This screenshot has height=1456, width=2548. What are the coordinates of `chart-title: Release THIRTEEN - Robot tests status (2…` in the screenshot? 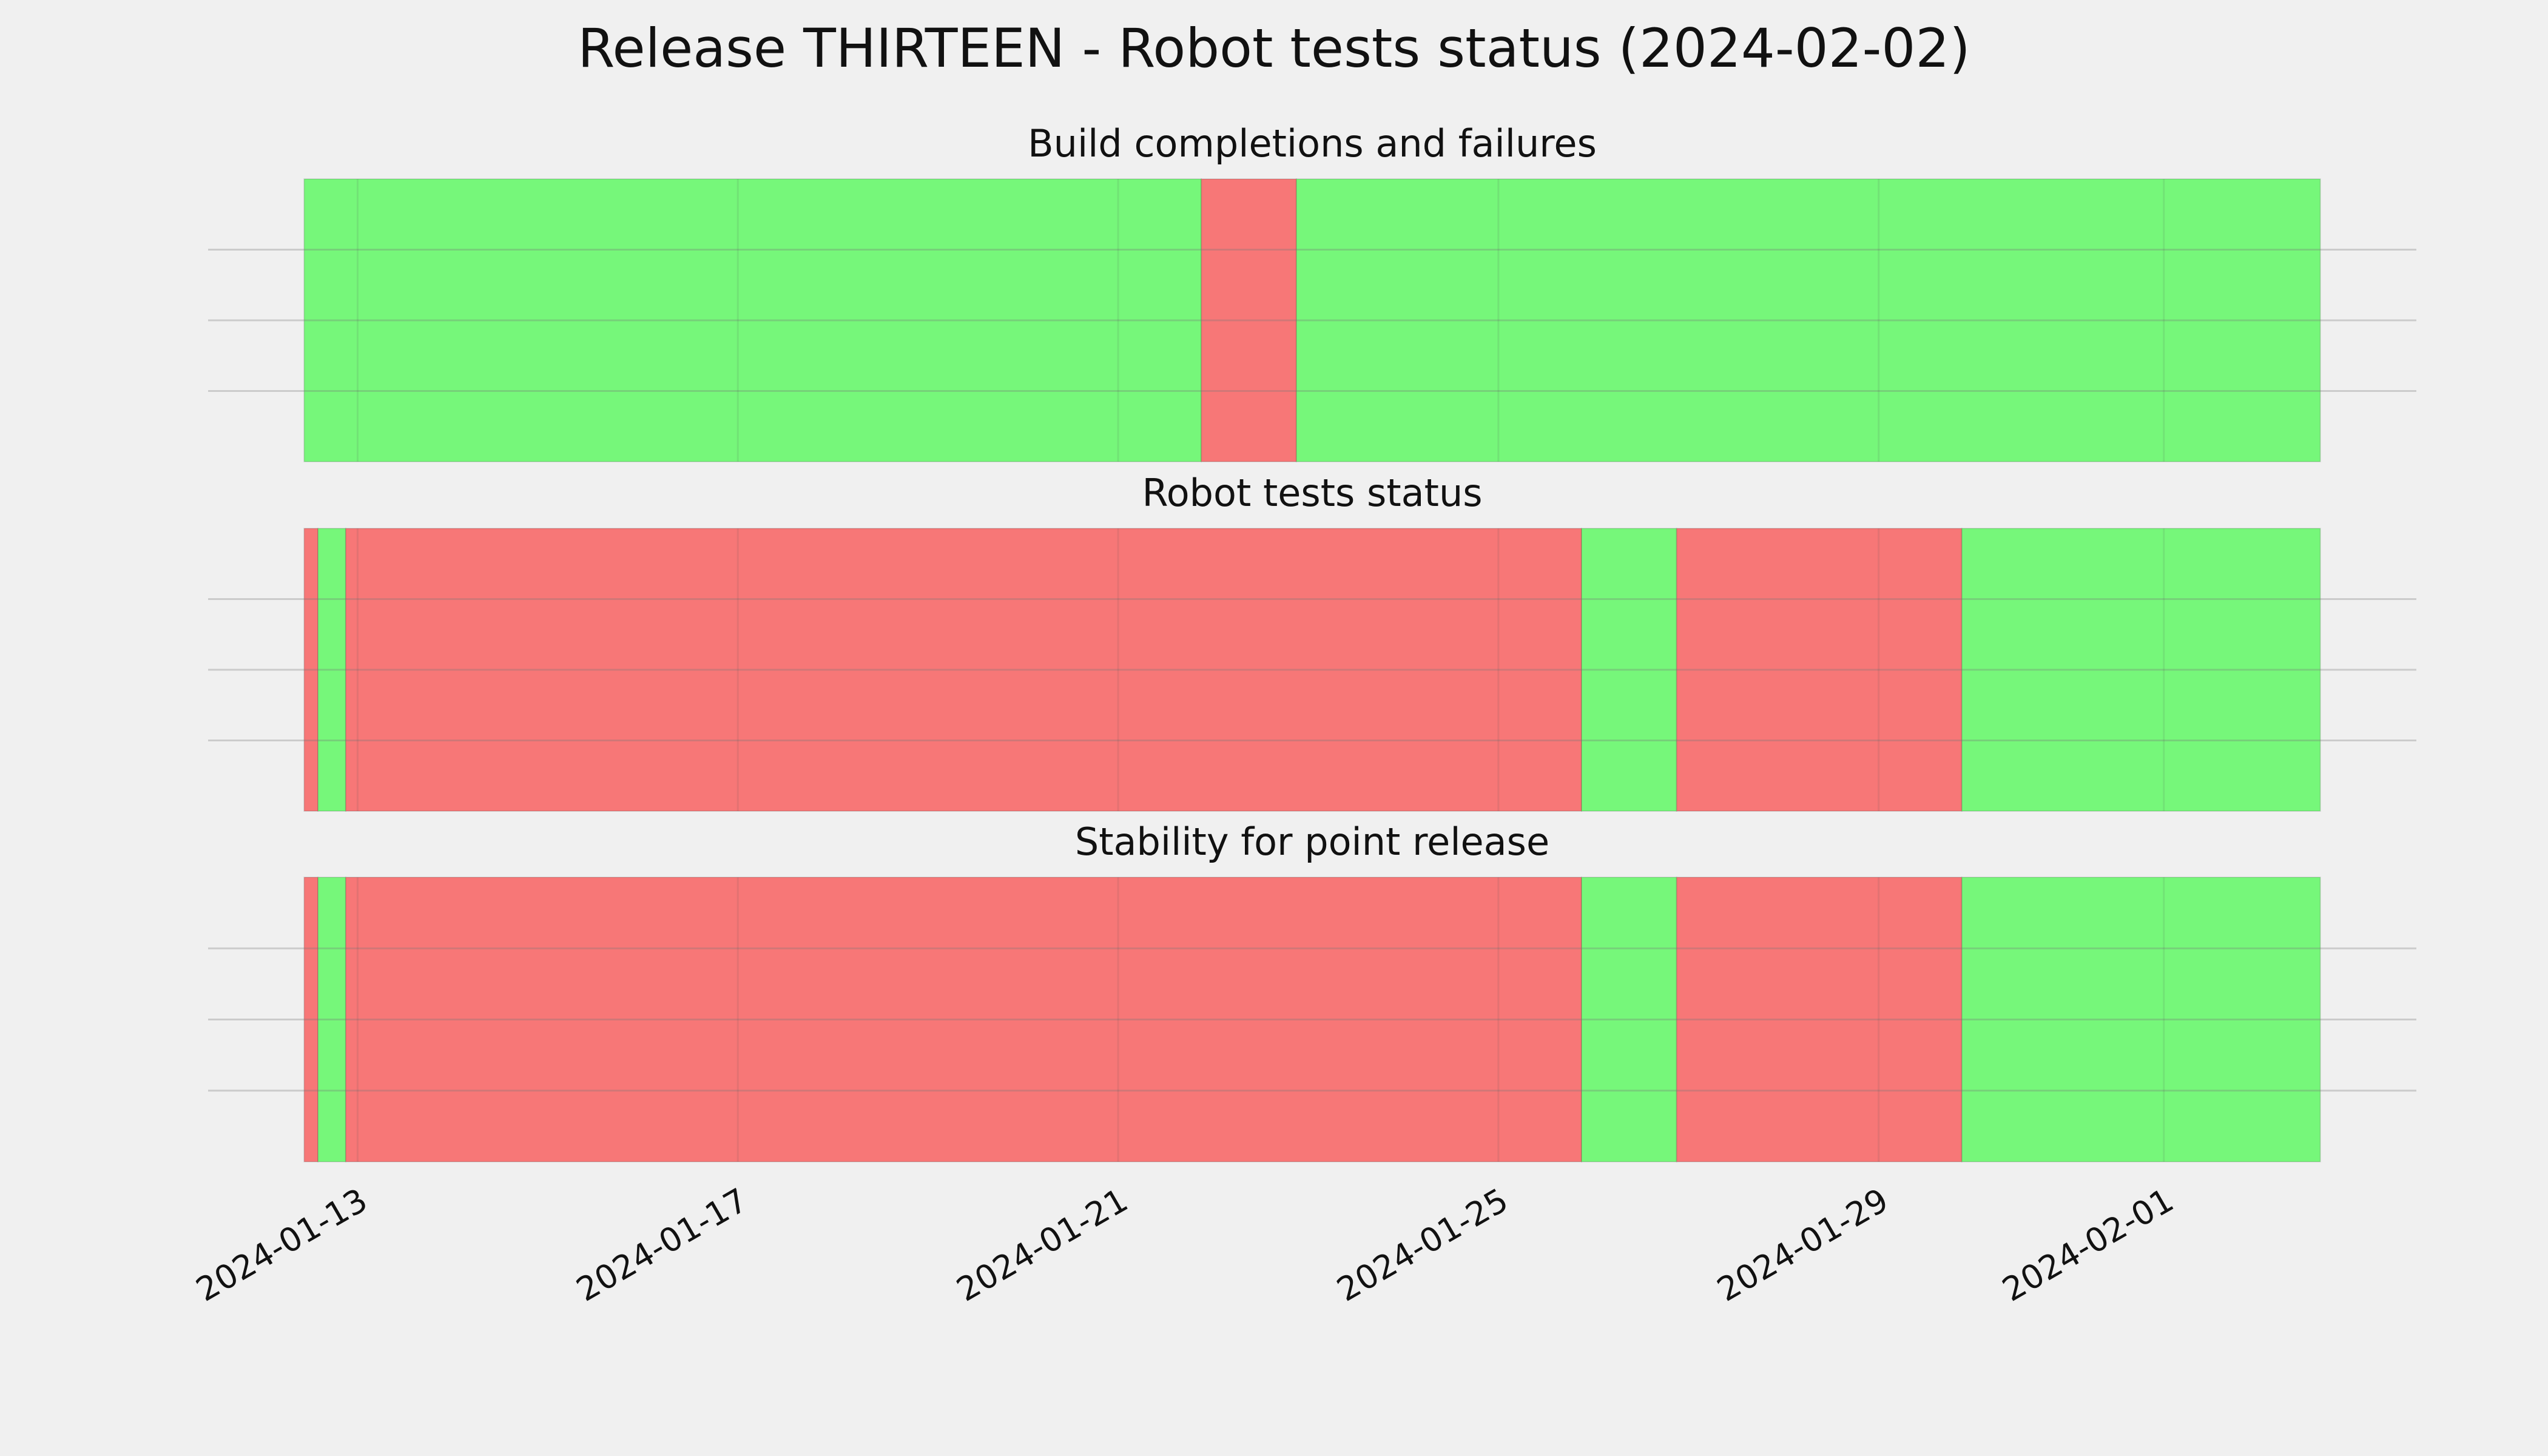 It's located at (1274, 48).